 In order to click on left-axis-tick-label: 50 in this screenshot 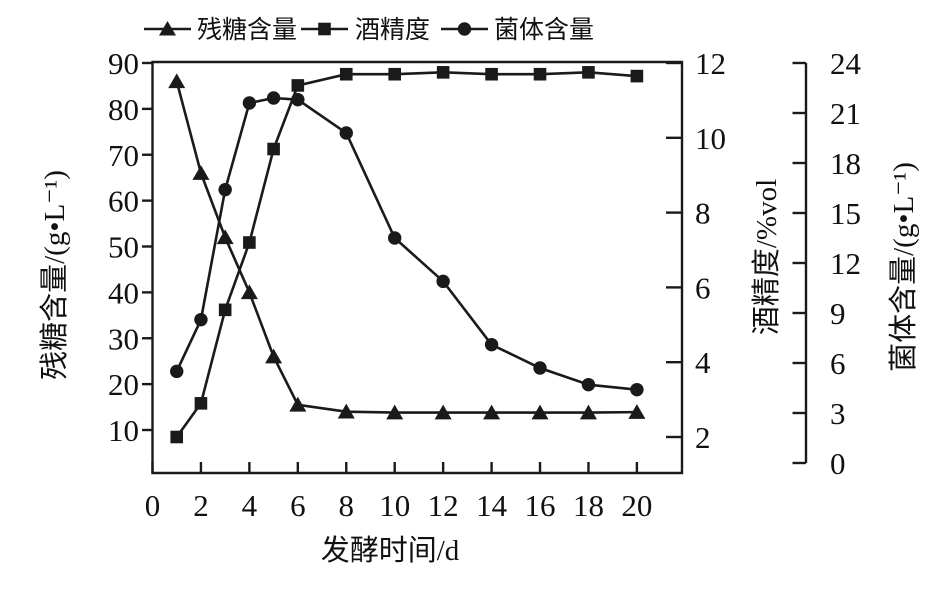, I will do `click(123, 247)`.